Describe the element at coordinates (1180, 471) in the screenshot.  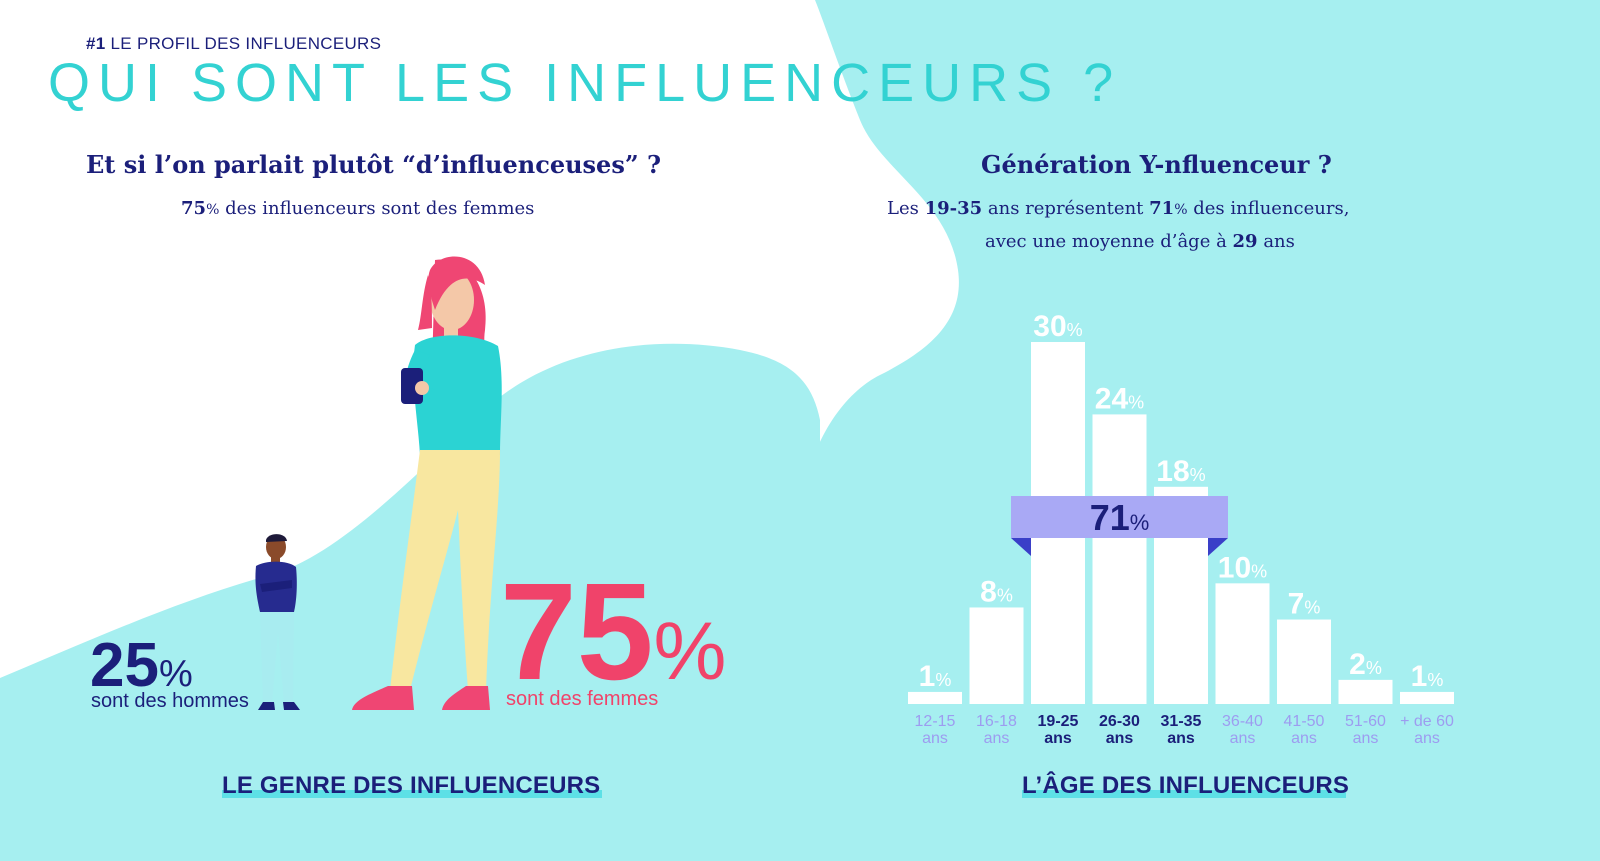
I see `age-bar-value-label: 18%` at that location.